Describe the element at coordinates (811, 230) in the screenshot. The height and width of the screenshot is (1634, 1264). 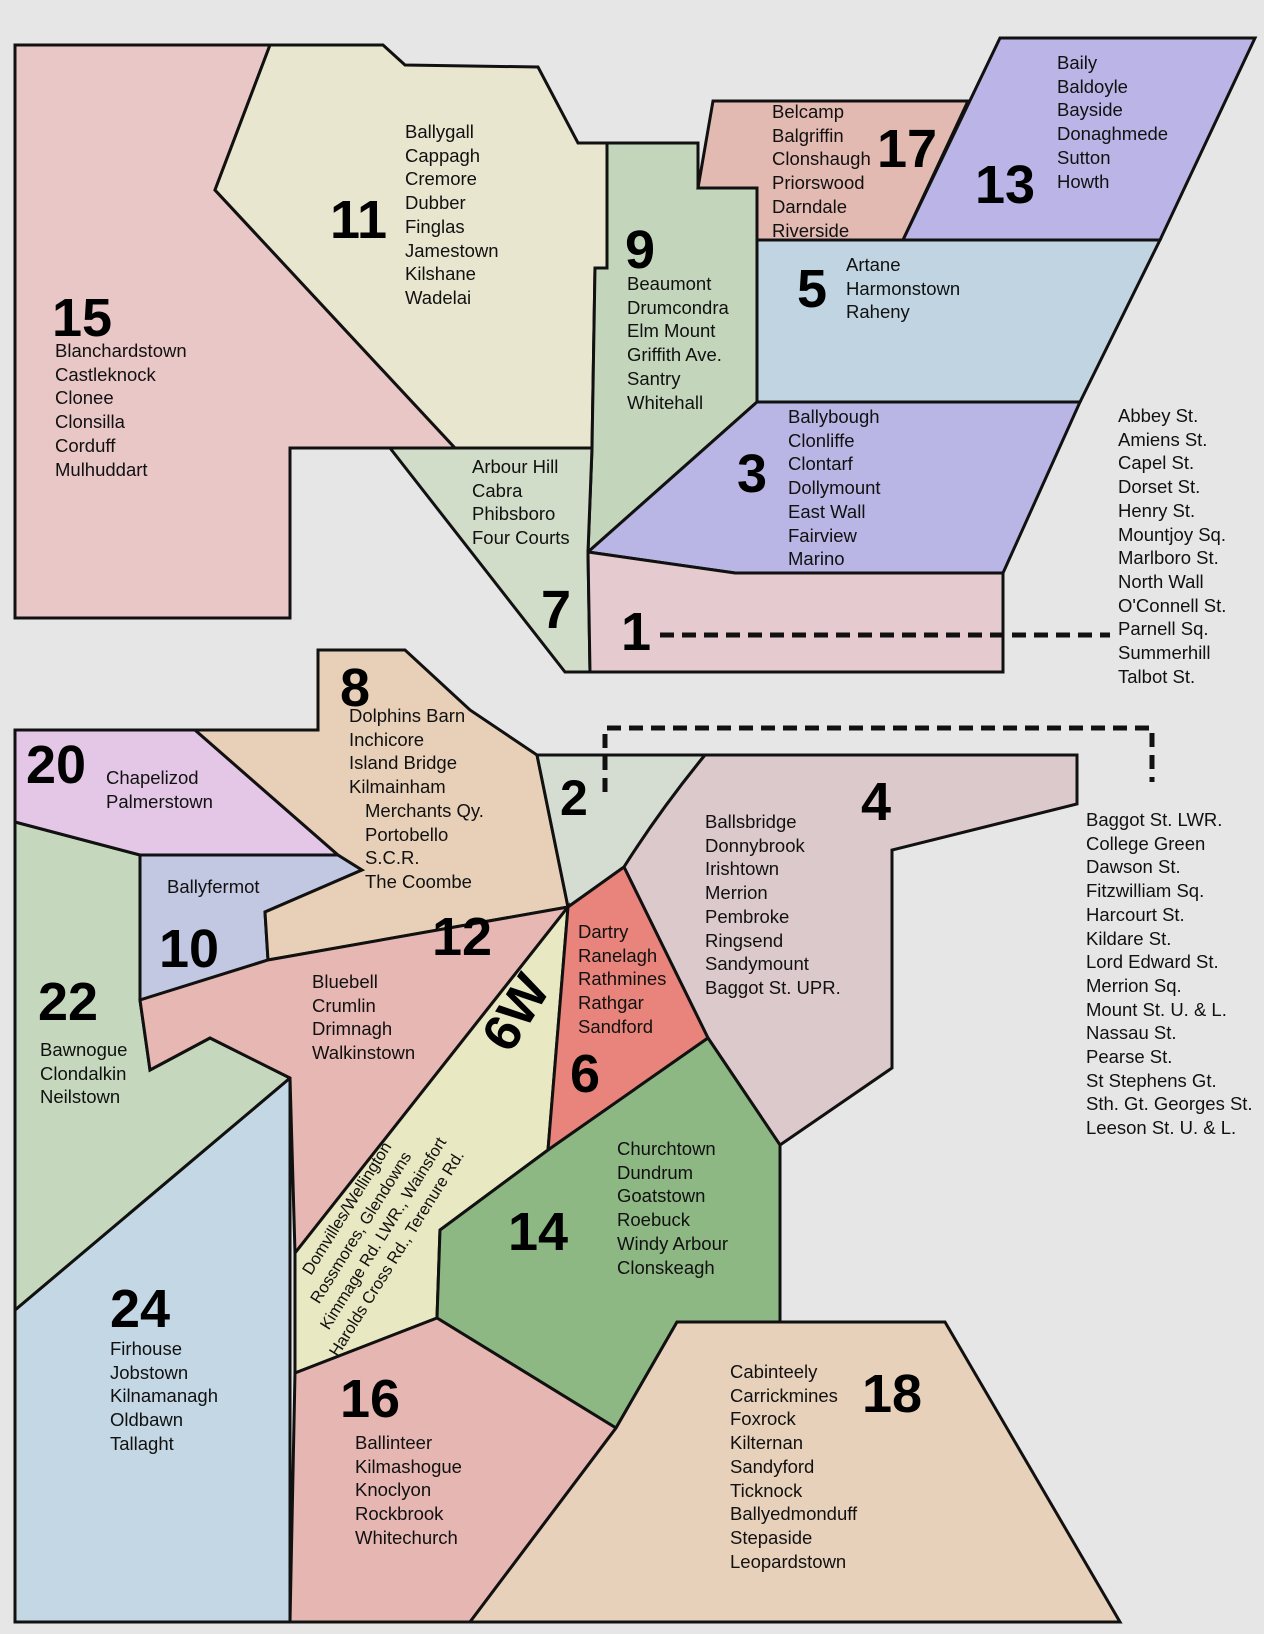
I see `area-name: Riverside` at that location.